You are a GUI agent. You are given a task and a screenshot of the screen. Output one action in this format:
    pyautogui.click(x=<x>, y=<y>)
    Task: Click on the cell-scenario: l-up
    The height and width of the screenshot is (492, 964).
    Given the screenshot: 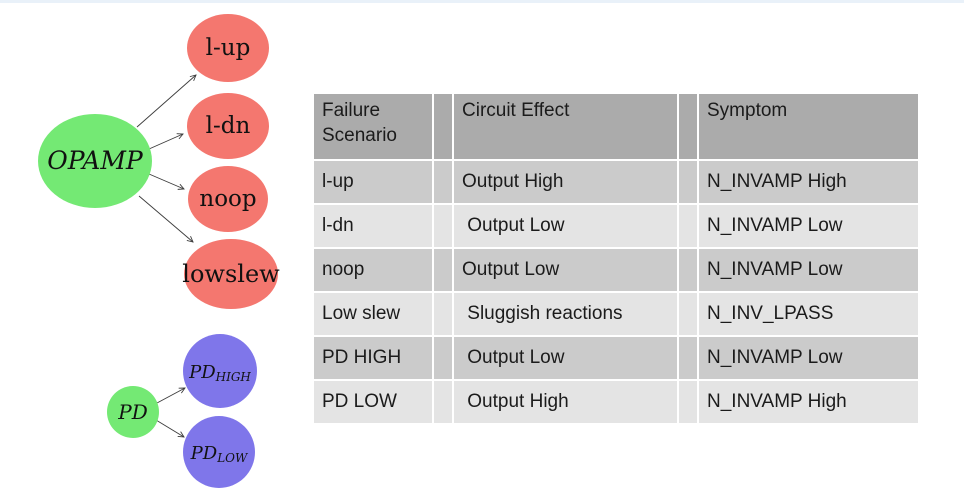 What is the action you would take?
    pyautogui.click(x=373, y=182)
    